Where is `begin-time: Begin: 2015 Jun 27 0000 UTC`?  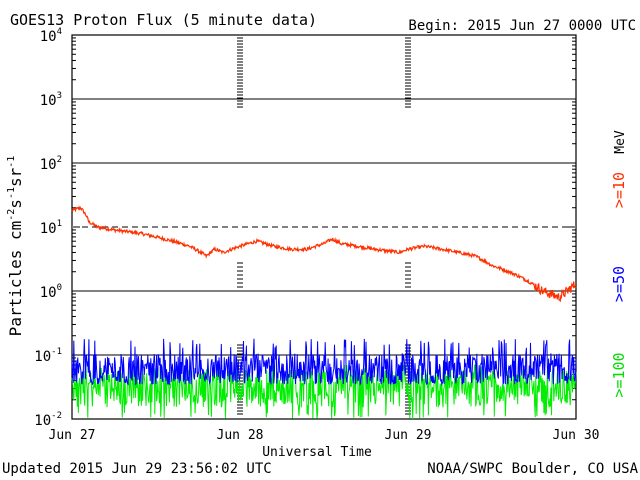 begin-time: Begin: 2015 Jun 27 0000 UTC is located at coordinates (522, 26).